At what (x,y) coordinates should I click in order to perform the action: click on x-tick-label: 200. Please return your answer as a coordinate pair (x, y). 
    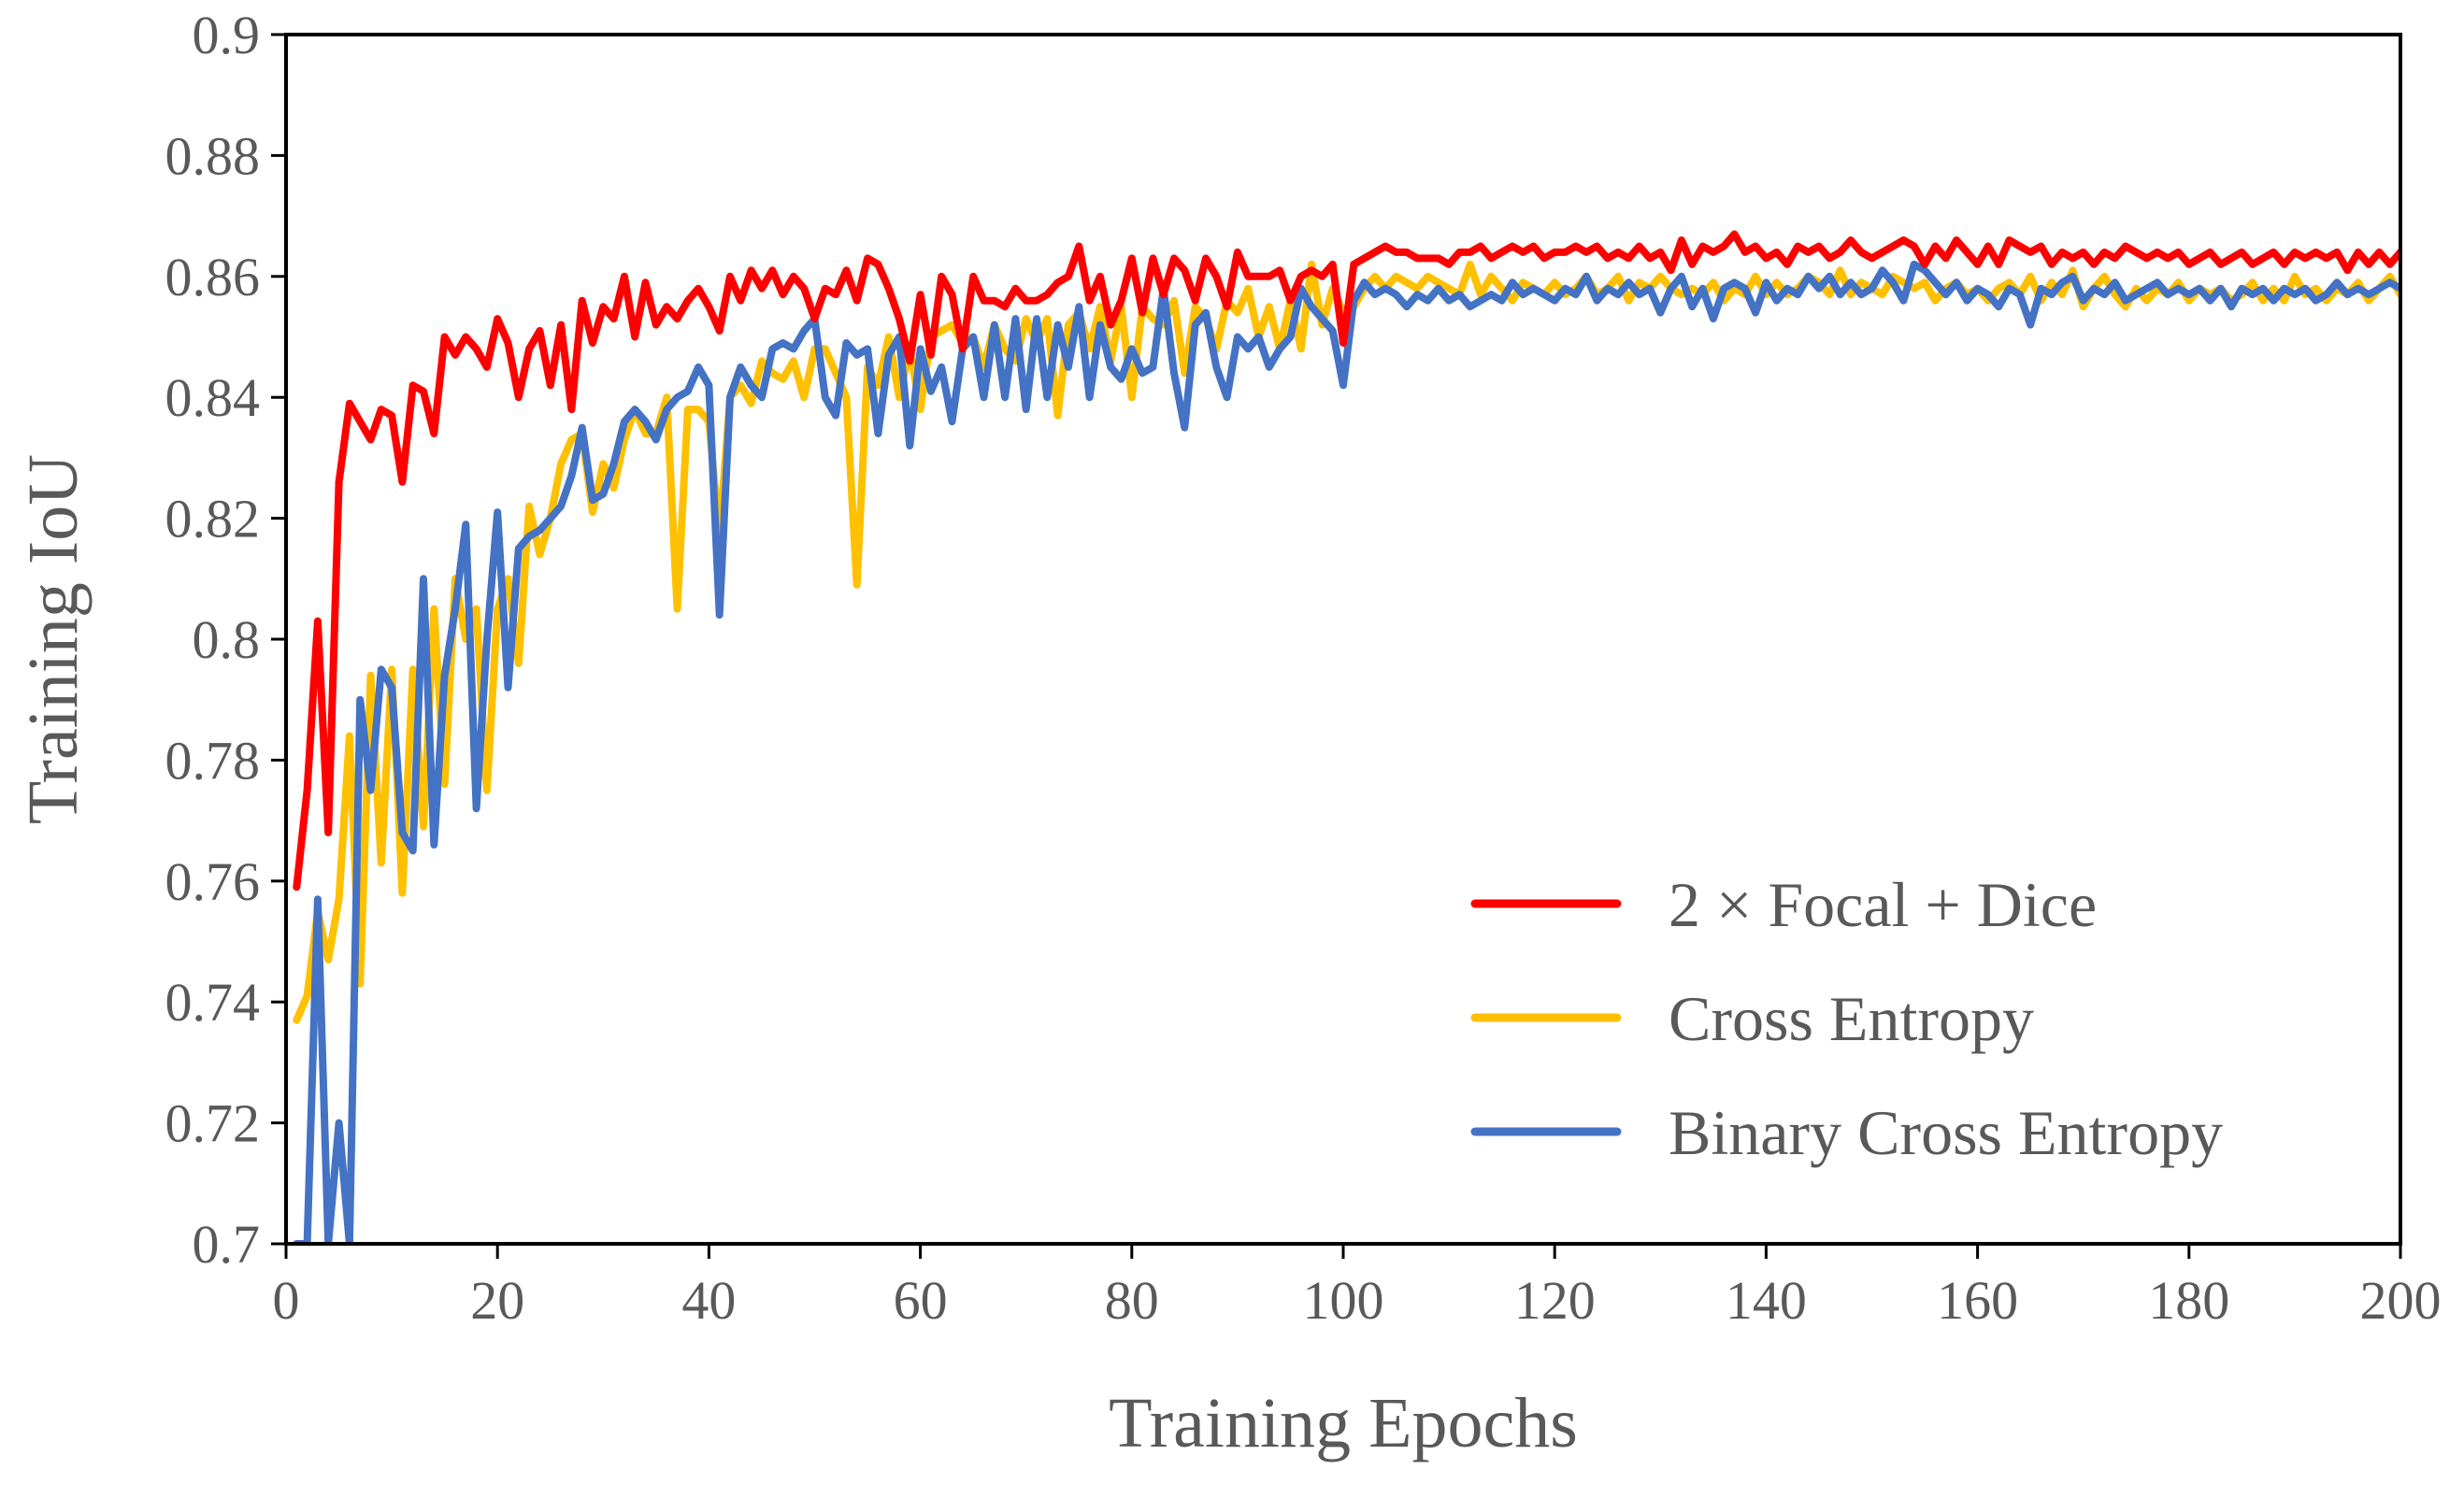
    Looking at the image, I should click on (2401, 1300).